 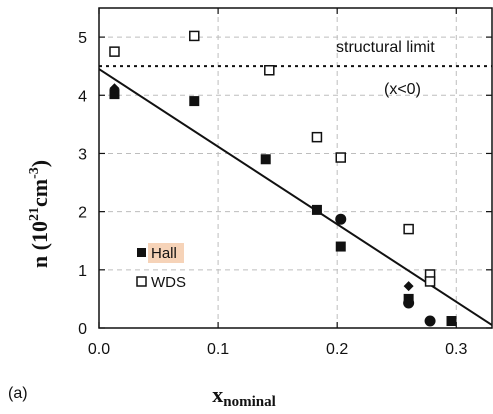 What do you see at coordinates (217, 394) in the screenshot?
I see `x-axis-label-main: x` at bounding box center [217, 394].